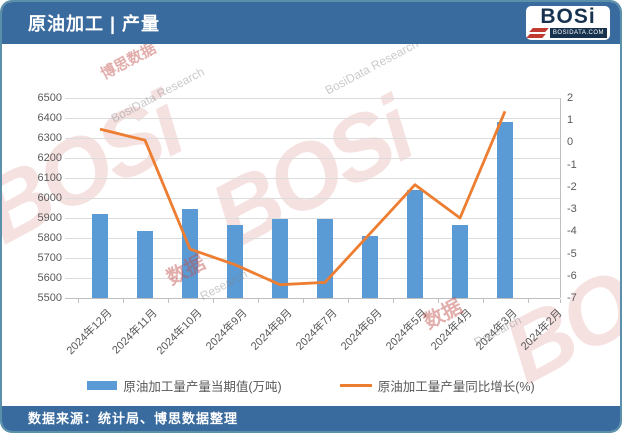 The width and height of the screenshot is (622, 433). What do you see at coordinates (572, 164) in the screenshot?
I see `y2-axis-tick-label: -1` at bounding box center [572, 164].